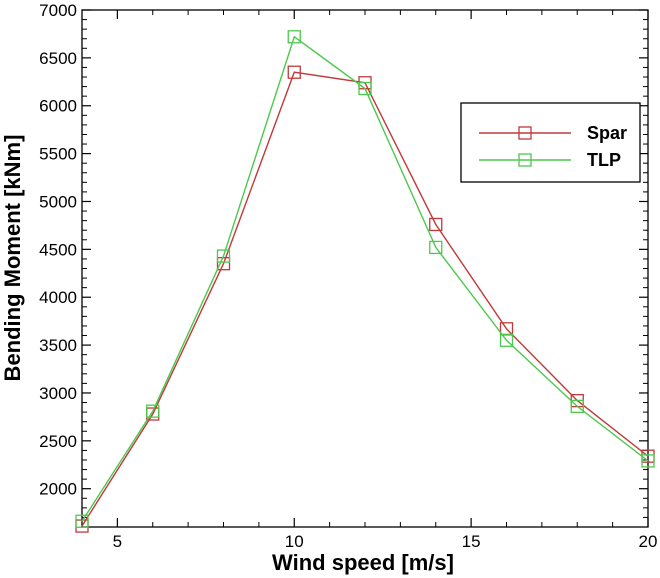 This screenshot has height=578, width=660. Describe the element at coordinates (363, 562) in the screenshot. I see `x-axis-title: Wind speed [m/s]` at that location.